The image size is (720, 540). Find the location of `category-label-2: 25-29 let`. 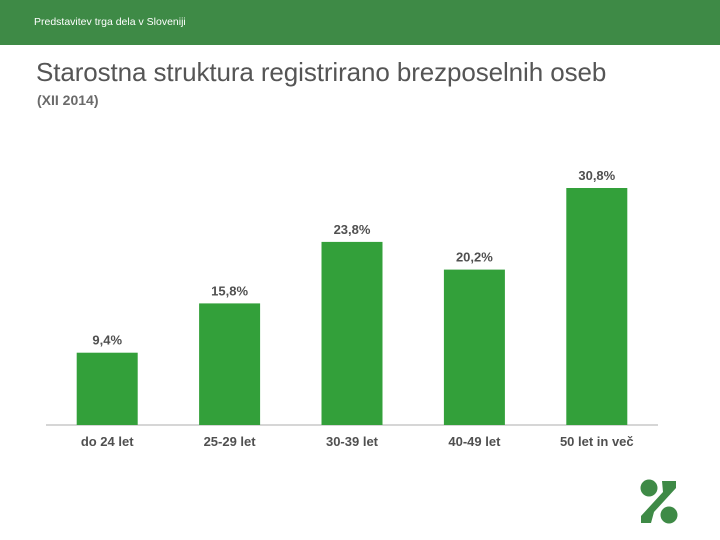

category-label-2: 25-29 let is located at coordinates (230, 441).